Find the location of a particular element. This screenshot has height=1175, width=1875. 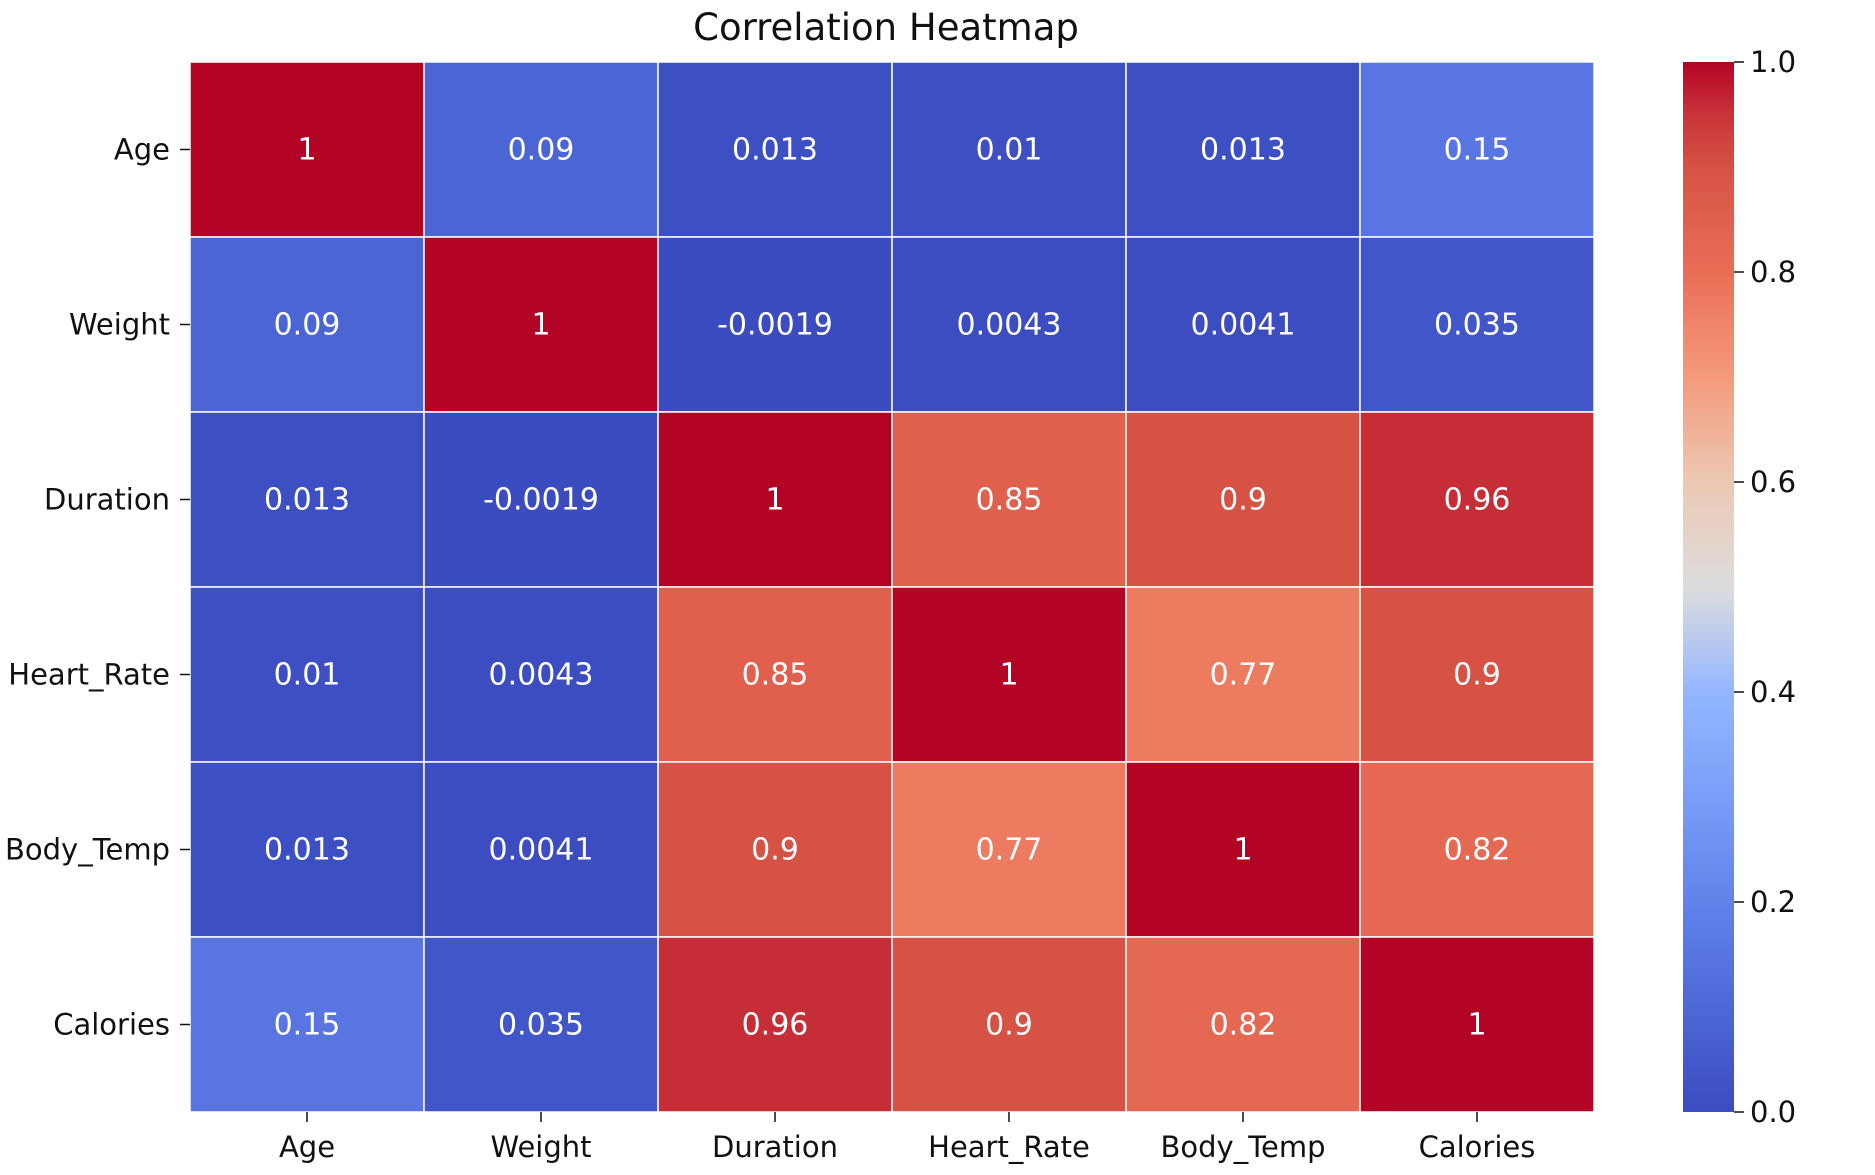

cell-annotation-0-2: 0.013 is located at coordinates (775, 150).